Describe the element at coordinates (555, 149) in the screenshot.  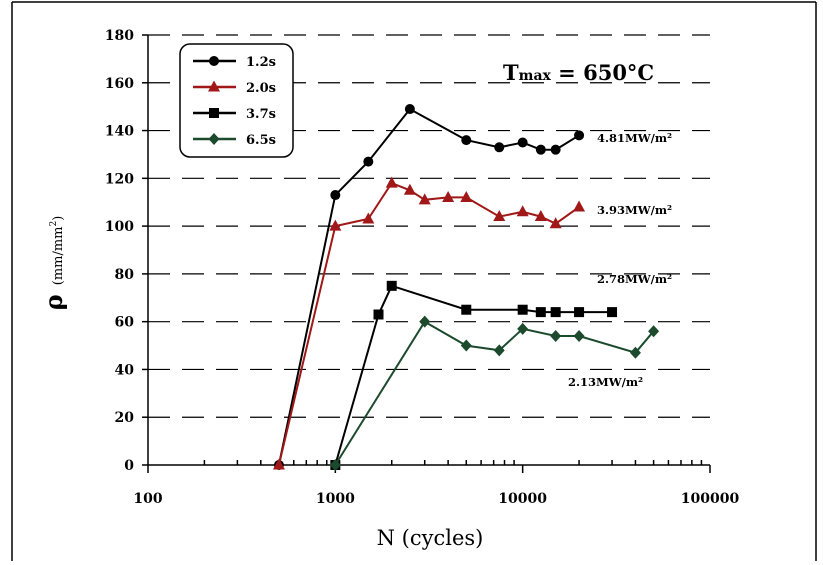
I see `point-1.2s-15000` at that location.